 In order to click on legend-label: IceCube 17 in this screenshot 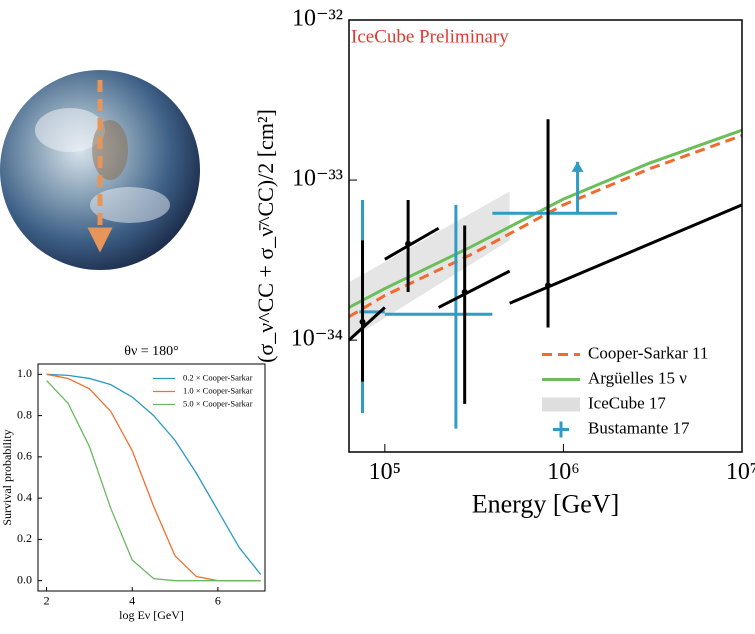, I will do `click(627, 402)`.